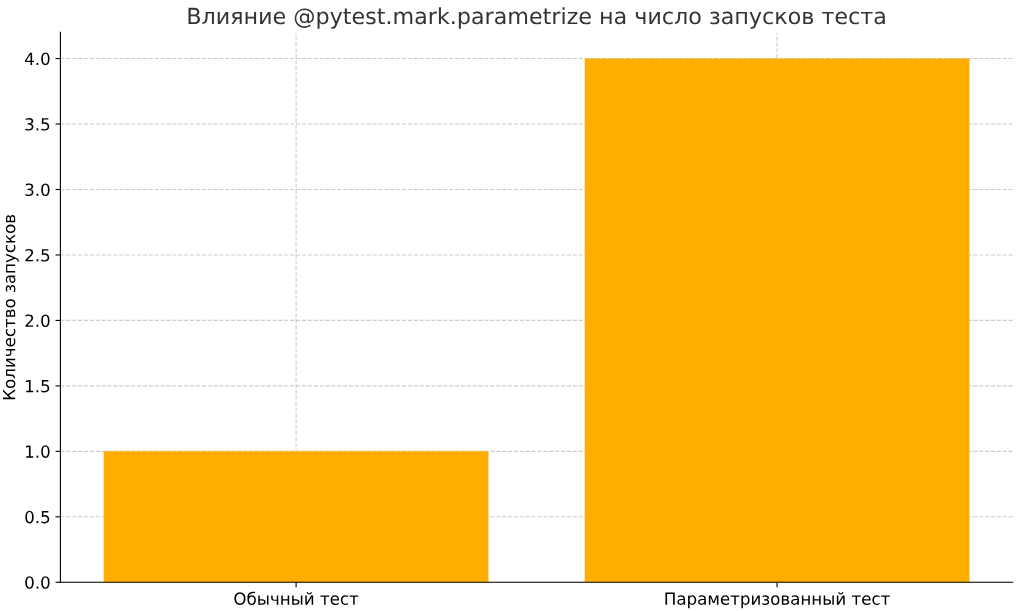 The height and width of the screenshot is (611, 1024). Describe the element at coordinates (296, 598) in the screenshot. I see `x-tick-label: Обычный тест` at that location.